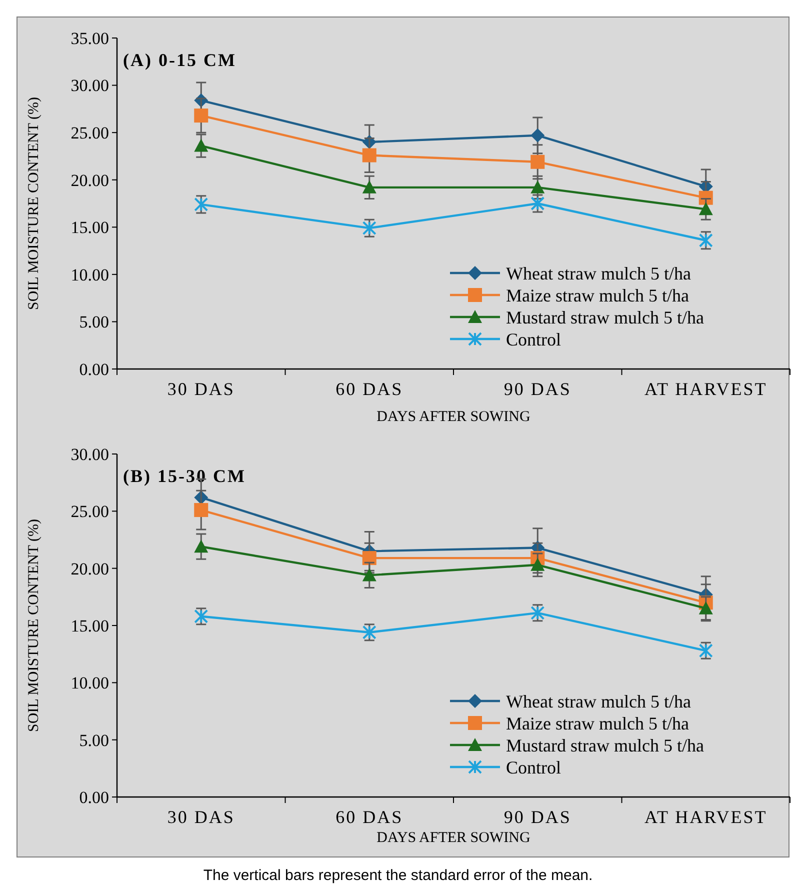 The image size is (797, 891). Describe the element at coordinates (89, 38) in the screenshot. I see `y-tick-label: 35.00` at that location.